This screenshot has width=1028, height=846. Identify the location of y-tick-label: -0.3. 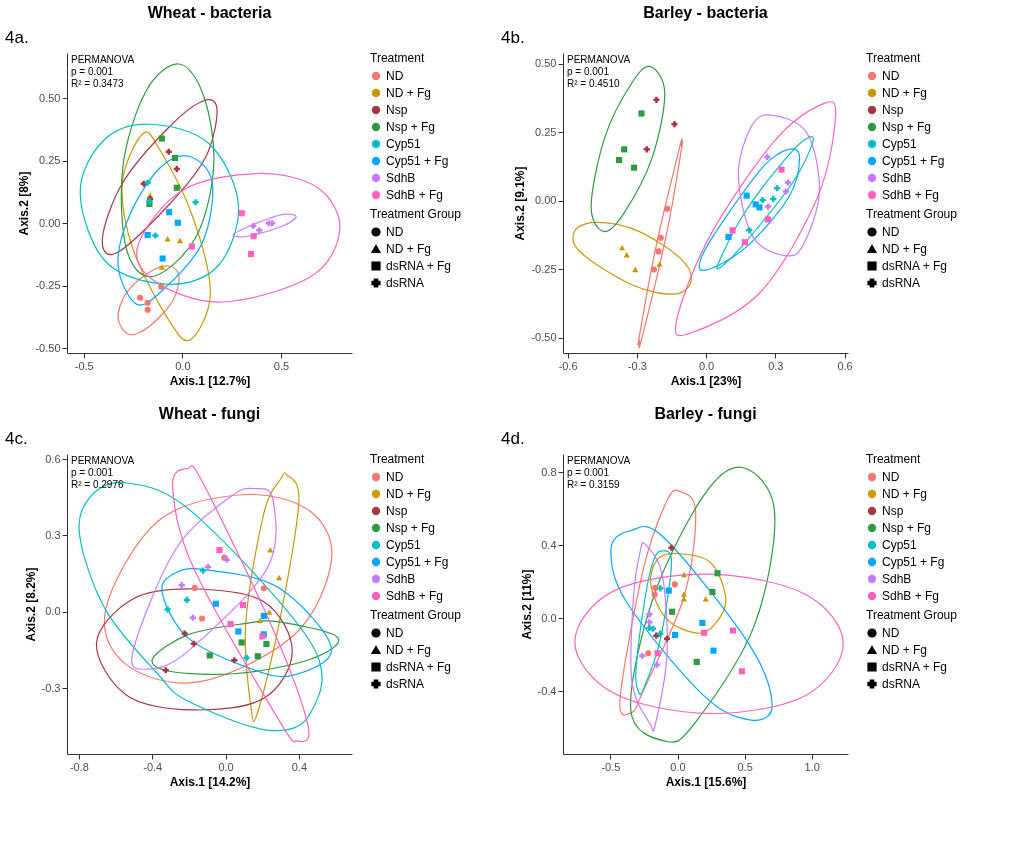
(51, 687).